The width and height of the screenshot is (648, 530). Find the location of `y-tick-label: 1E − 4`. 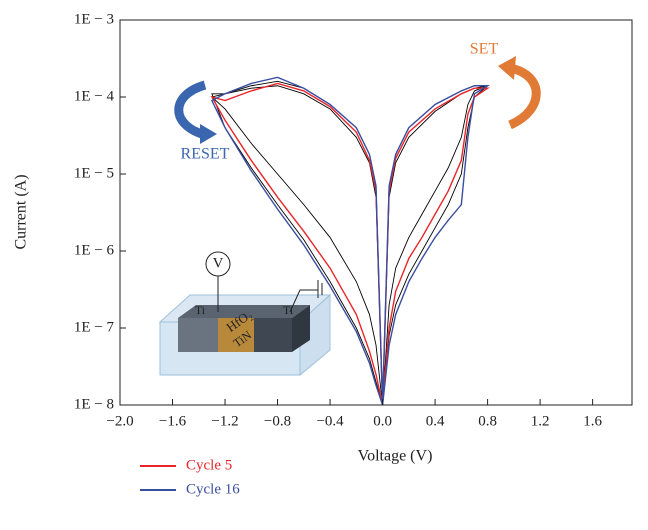

y-tick-label: 1E − 4 is located at coordinates (94, 96).